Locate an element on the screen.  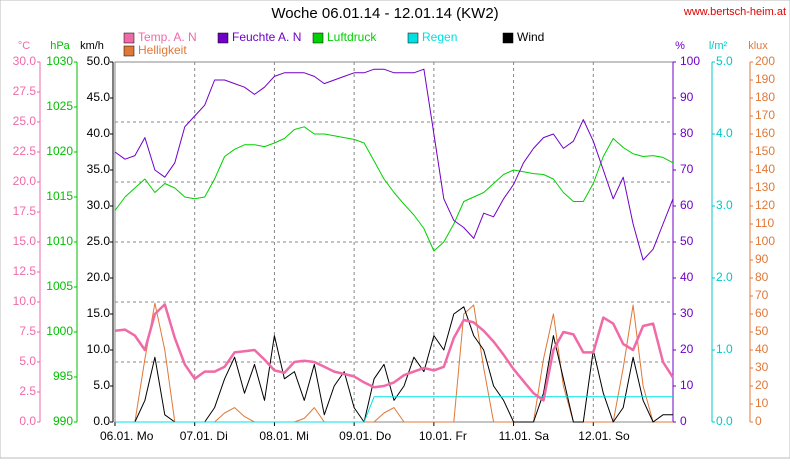
legend-label: Regen is located at coordinates (439, 37).